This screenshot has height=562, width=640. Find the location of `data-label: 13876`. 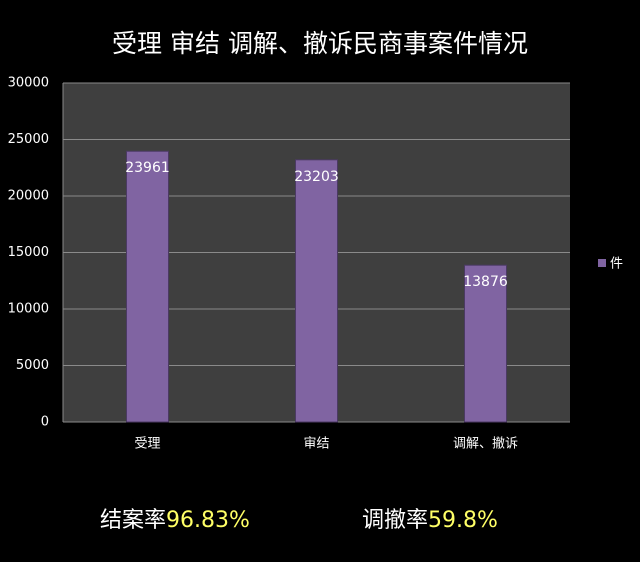

data-label: 13876 is located at coordinates (485, 282).